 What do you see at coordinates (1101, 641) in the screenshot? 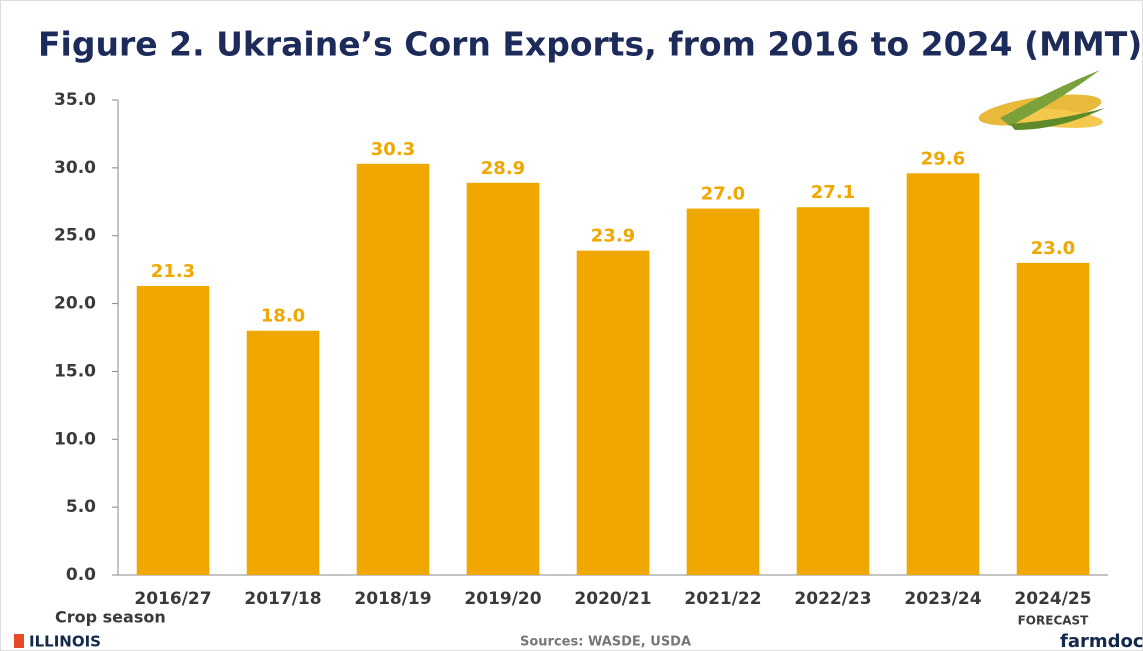
I see `logo-right: farmdoc` at bounding box center [1101, 641].